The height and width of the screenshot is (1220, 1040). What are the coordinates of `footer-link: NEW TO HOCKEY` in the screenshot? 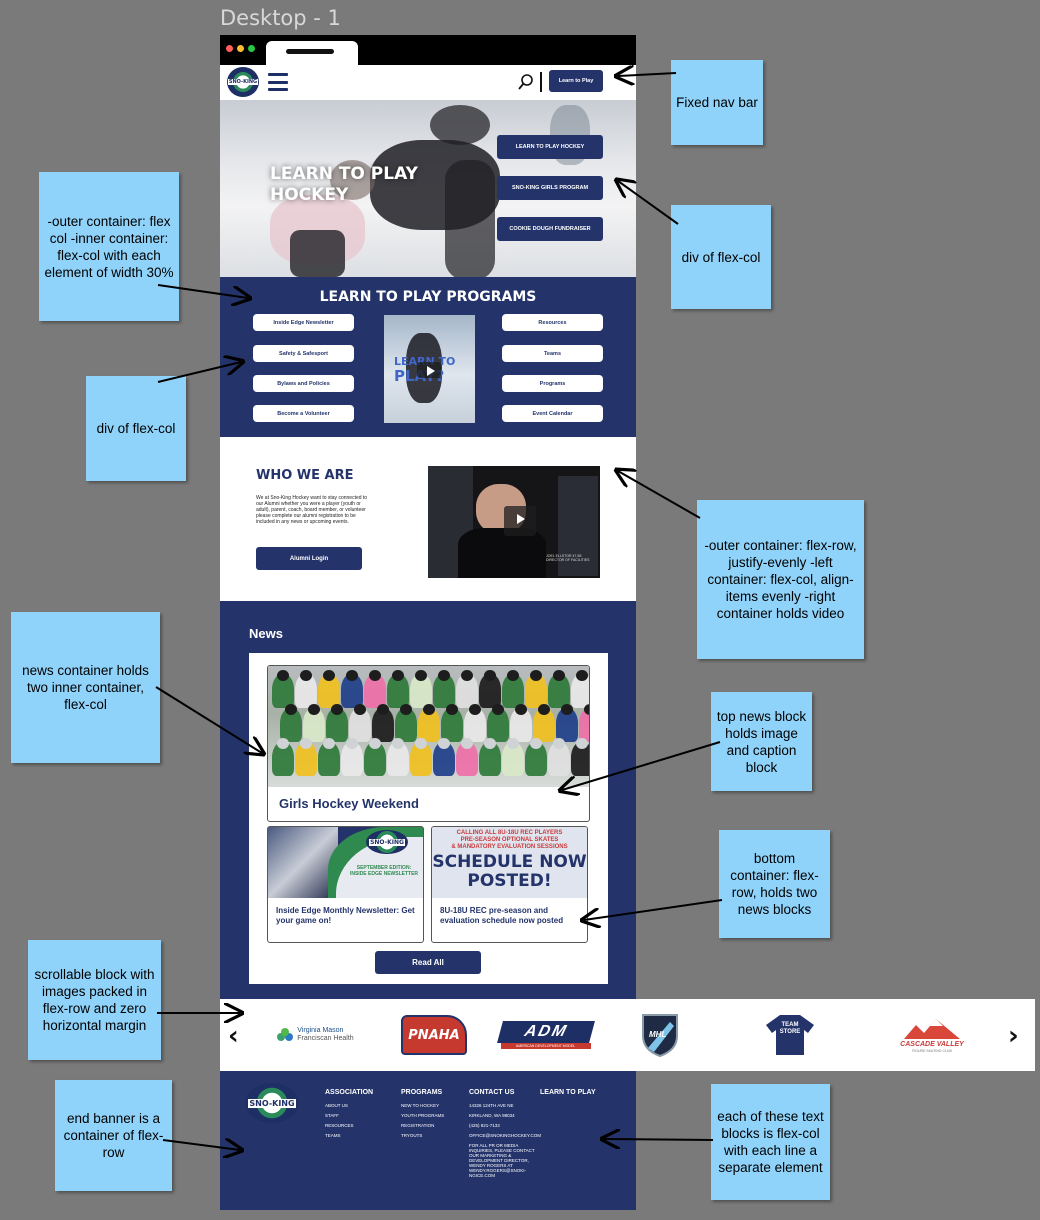 It's located at (420, 1105).